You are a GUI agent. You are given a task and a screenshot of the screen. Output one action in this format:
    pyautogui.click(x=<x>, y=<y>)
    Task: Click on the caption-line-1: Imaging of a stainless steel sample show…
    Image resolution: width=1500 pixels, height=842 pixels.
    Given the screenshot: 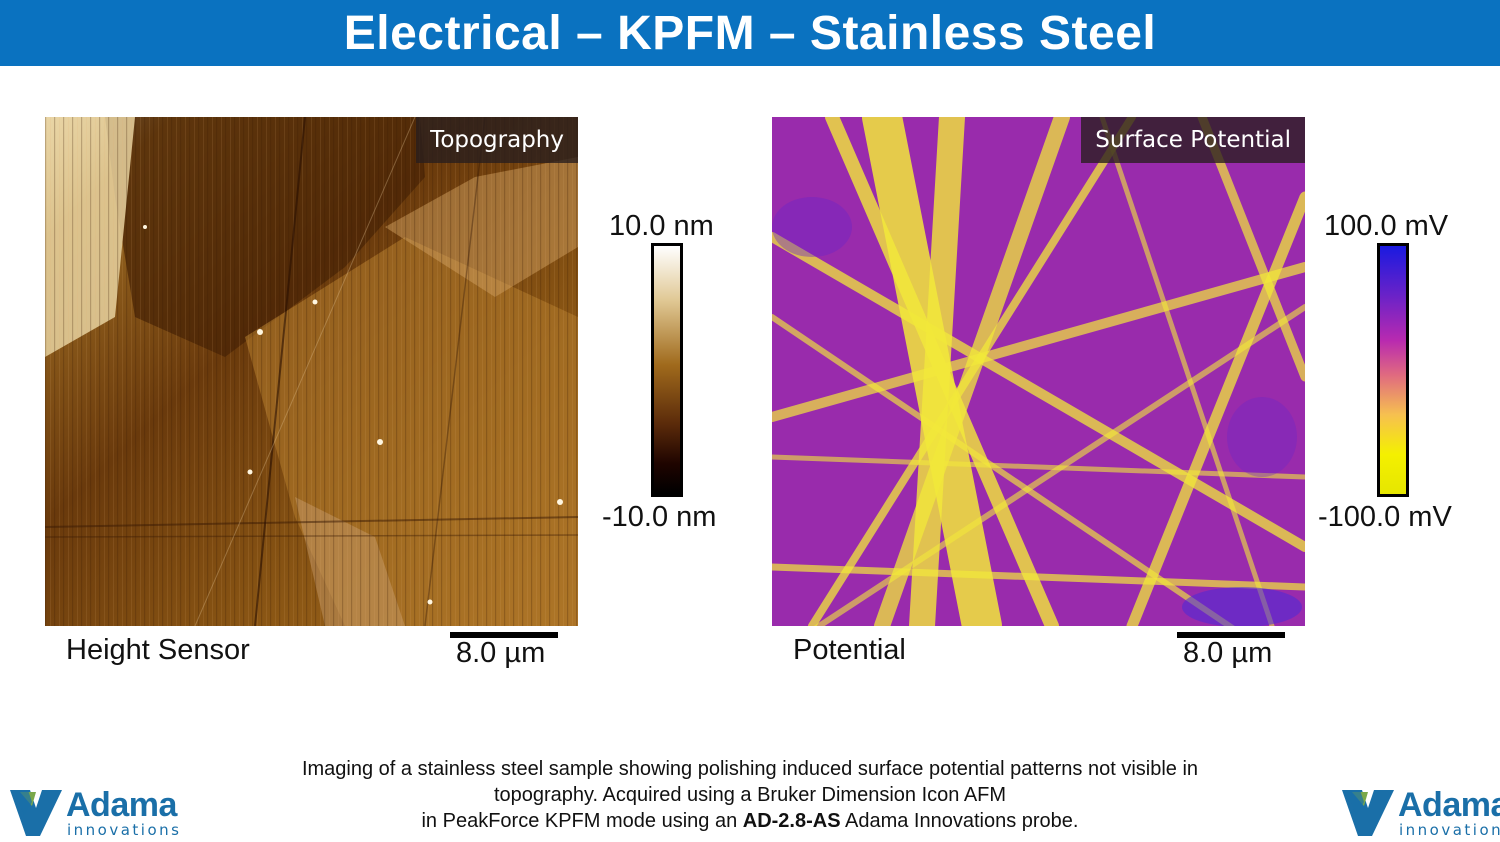 What is the action you would take?
    pyautogui.click(x=750, y=769)
    